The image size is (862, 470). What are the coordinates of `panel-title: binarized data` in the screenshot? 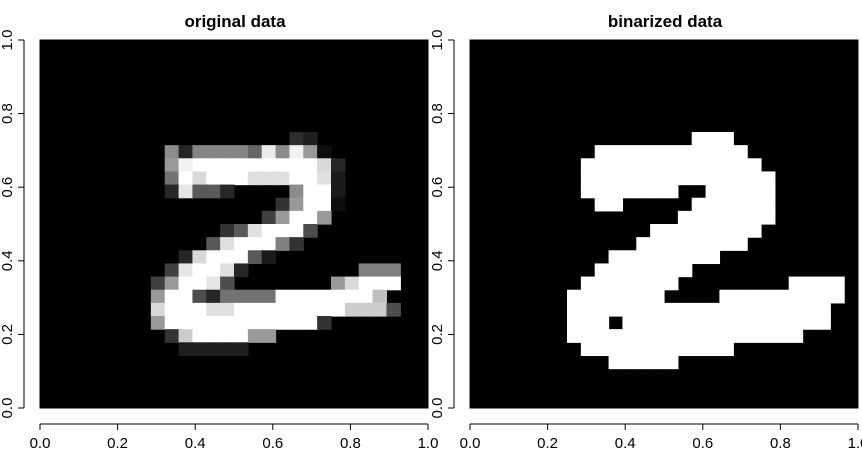 It's located at (665, 21).